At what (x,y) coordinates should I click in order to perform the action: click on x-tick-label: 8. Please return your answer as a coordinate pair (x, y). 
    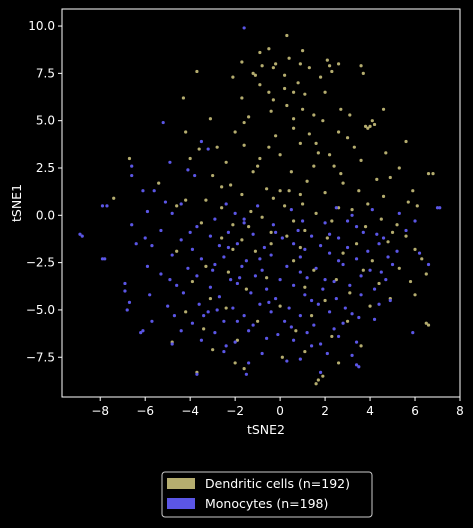
    Looking at the image, I should click on (460, 411).